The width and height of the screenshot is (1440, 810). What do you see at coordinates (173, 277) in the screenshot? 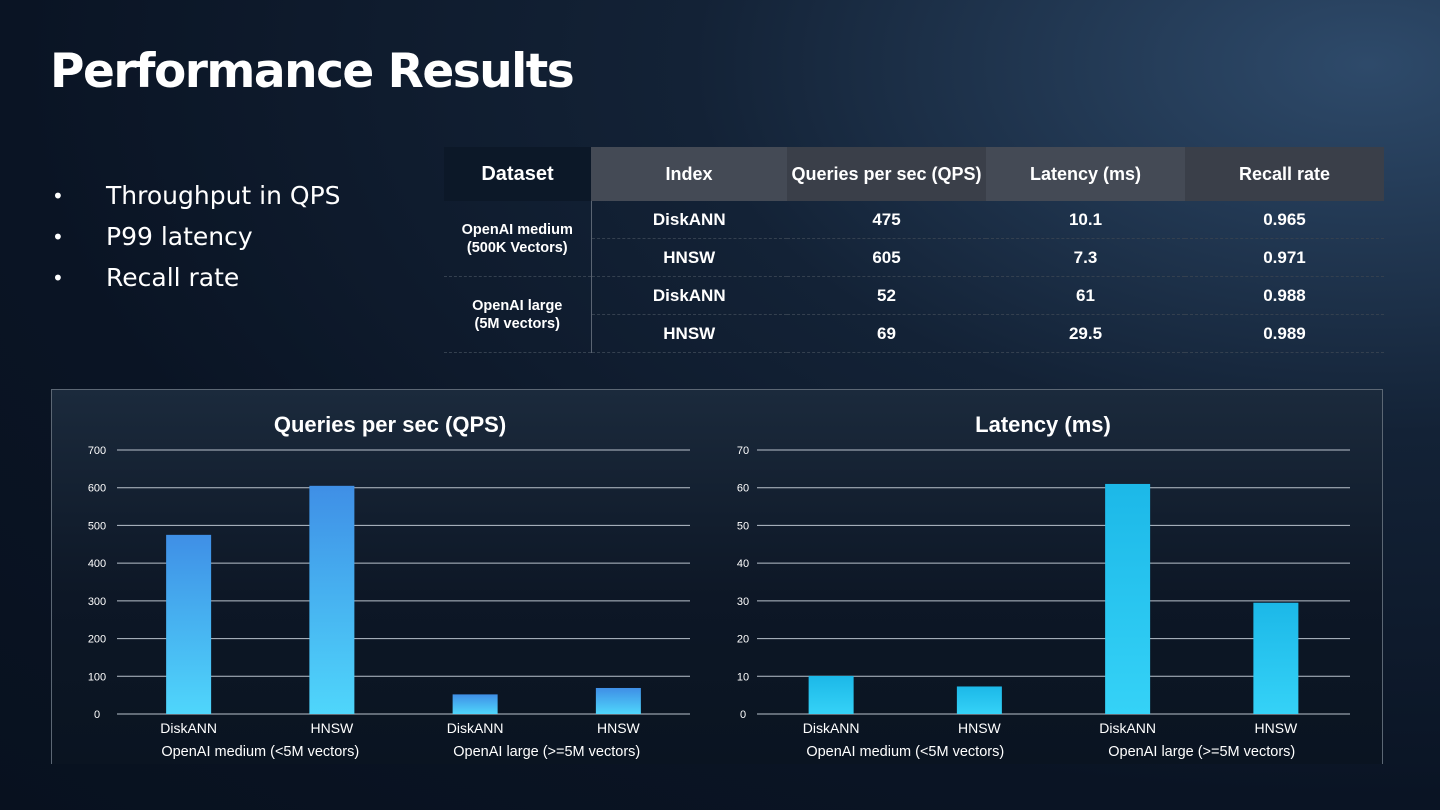
I see `bullet-text: Recall rate` at bounding box center [173, 277].